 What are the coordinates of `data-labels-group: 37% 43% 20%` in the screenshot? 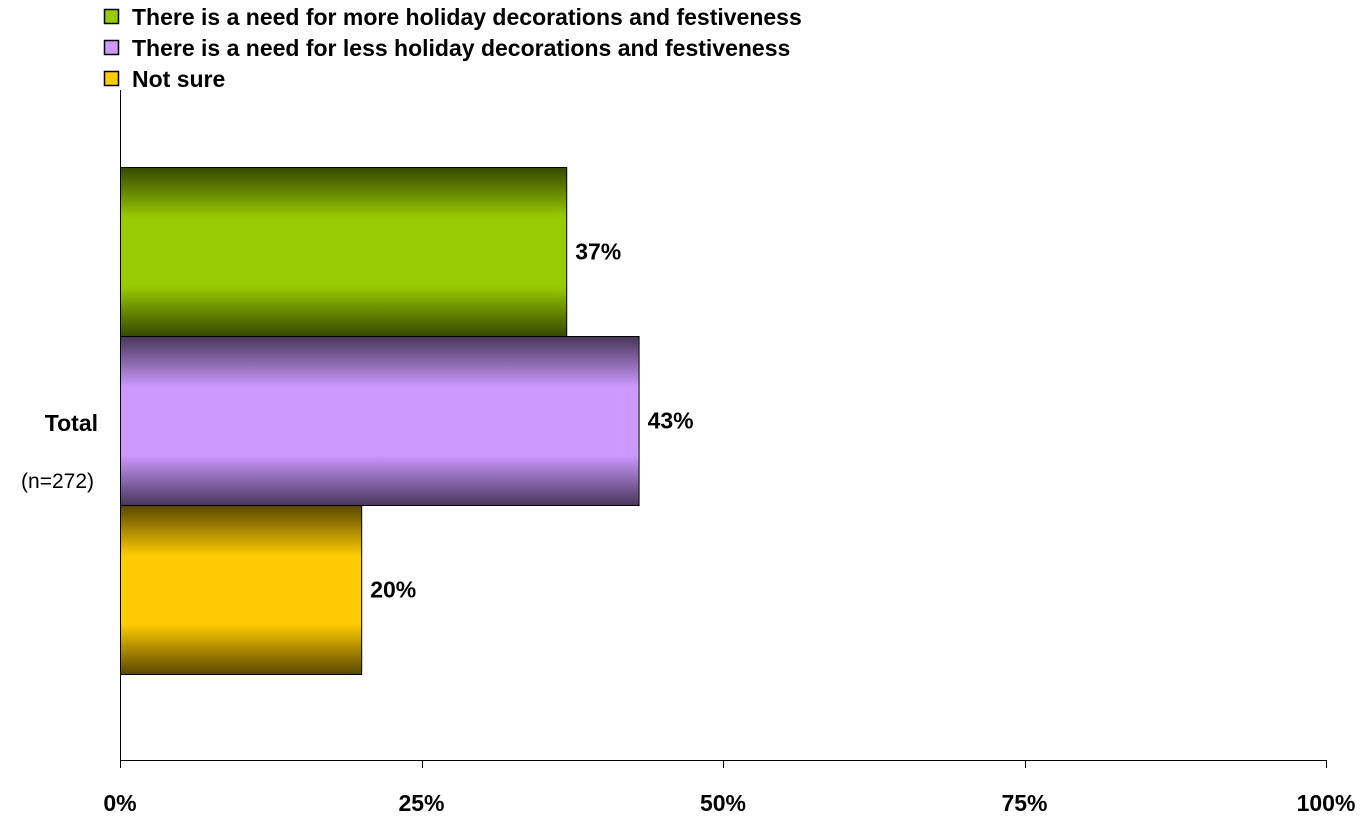 It's located at (531, 421).